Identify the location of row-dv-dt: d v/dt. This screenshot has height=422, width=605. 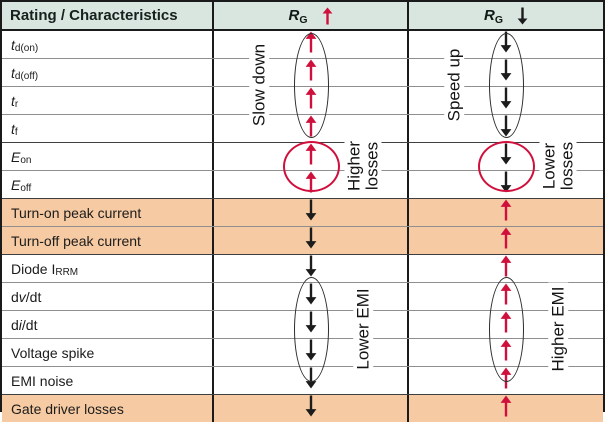
(302, 297).